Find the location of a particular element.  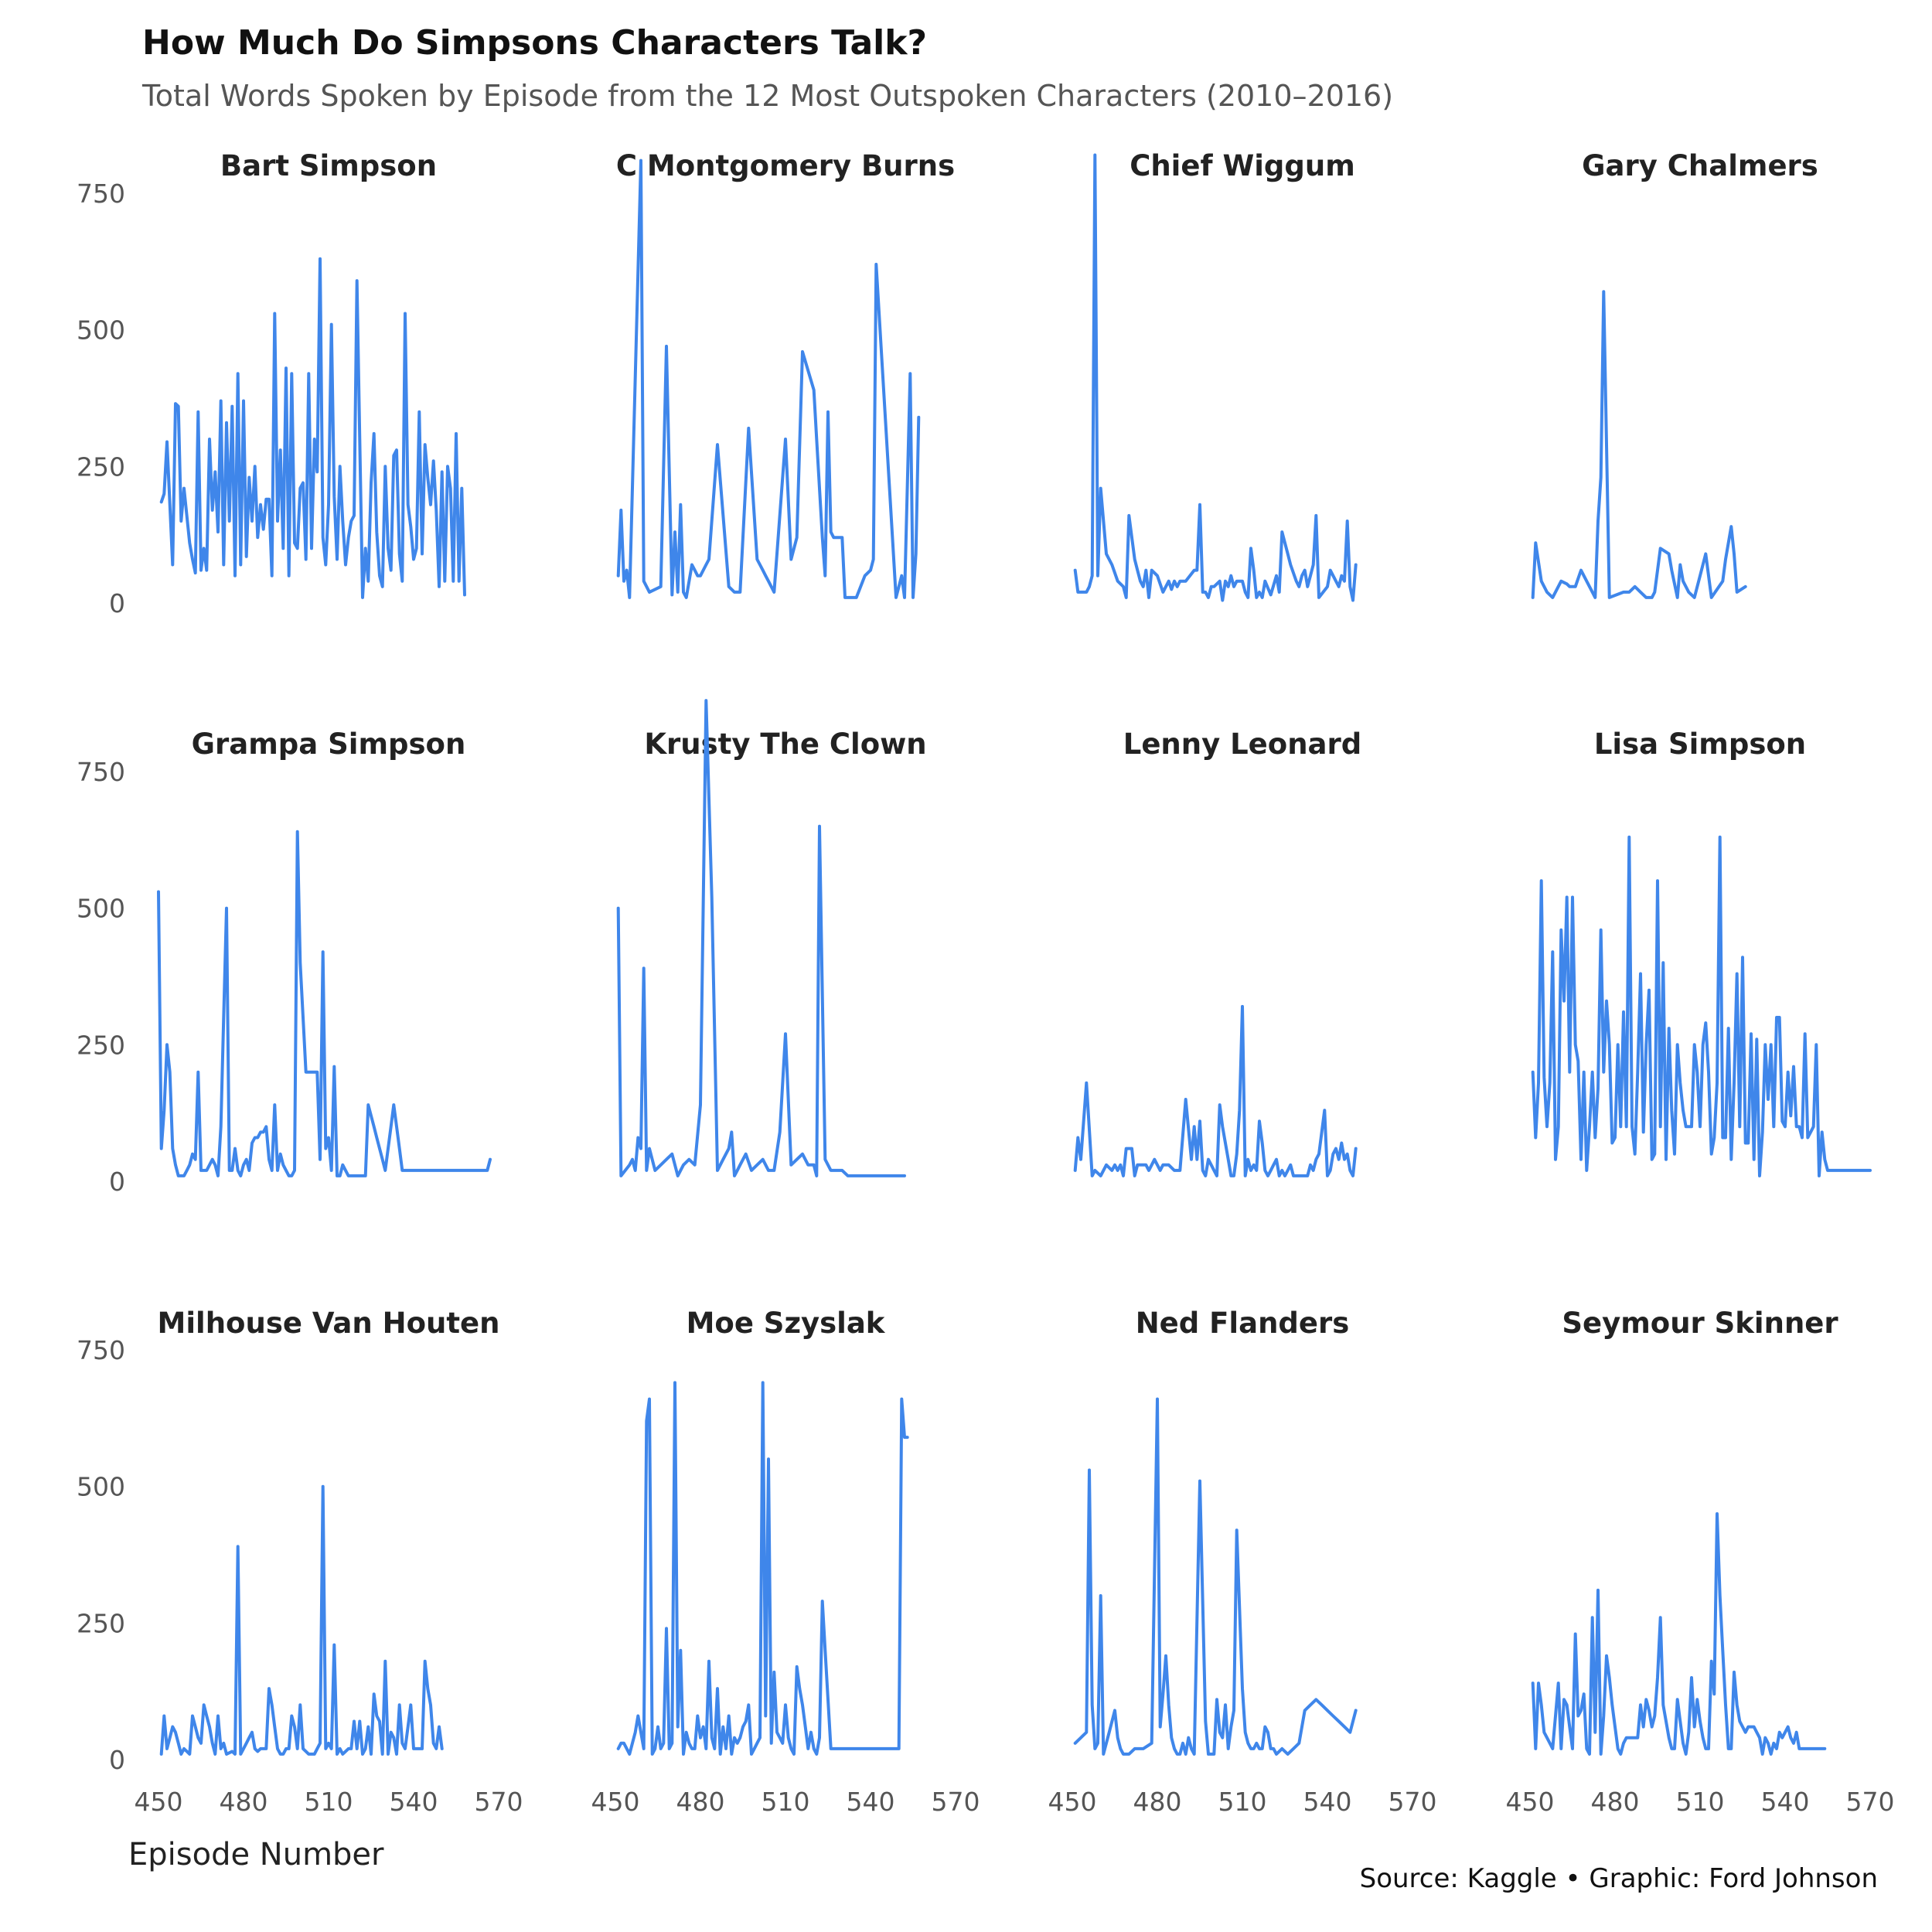

facet-panel: Chief Wiggum is located at coordinates (1215, 375).